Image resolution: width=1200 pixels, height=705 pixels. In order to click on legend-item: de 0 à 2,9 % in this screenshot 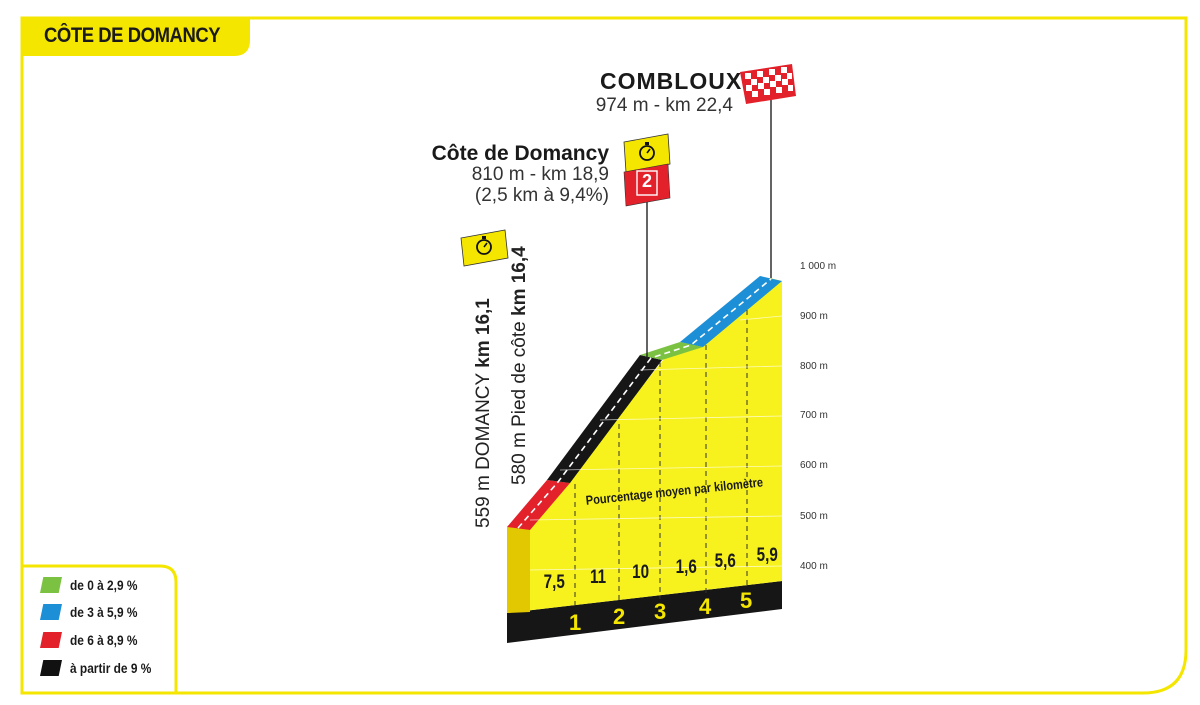, I will do `click(94, 585)`.